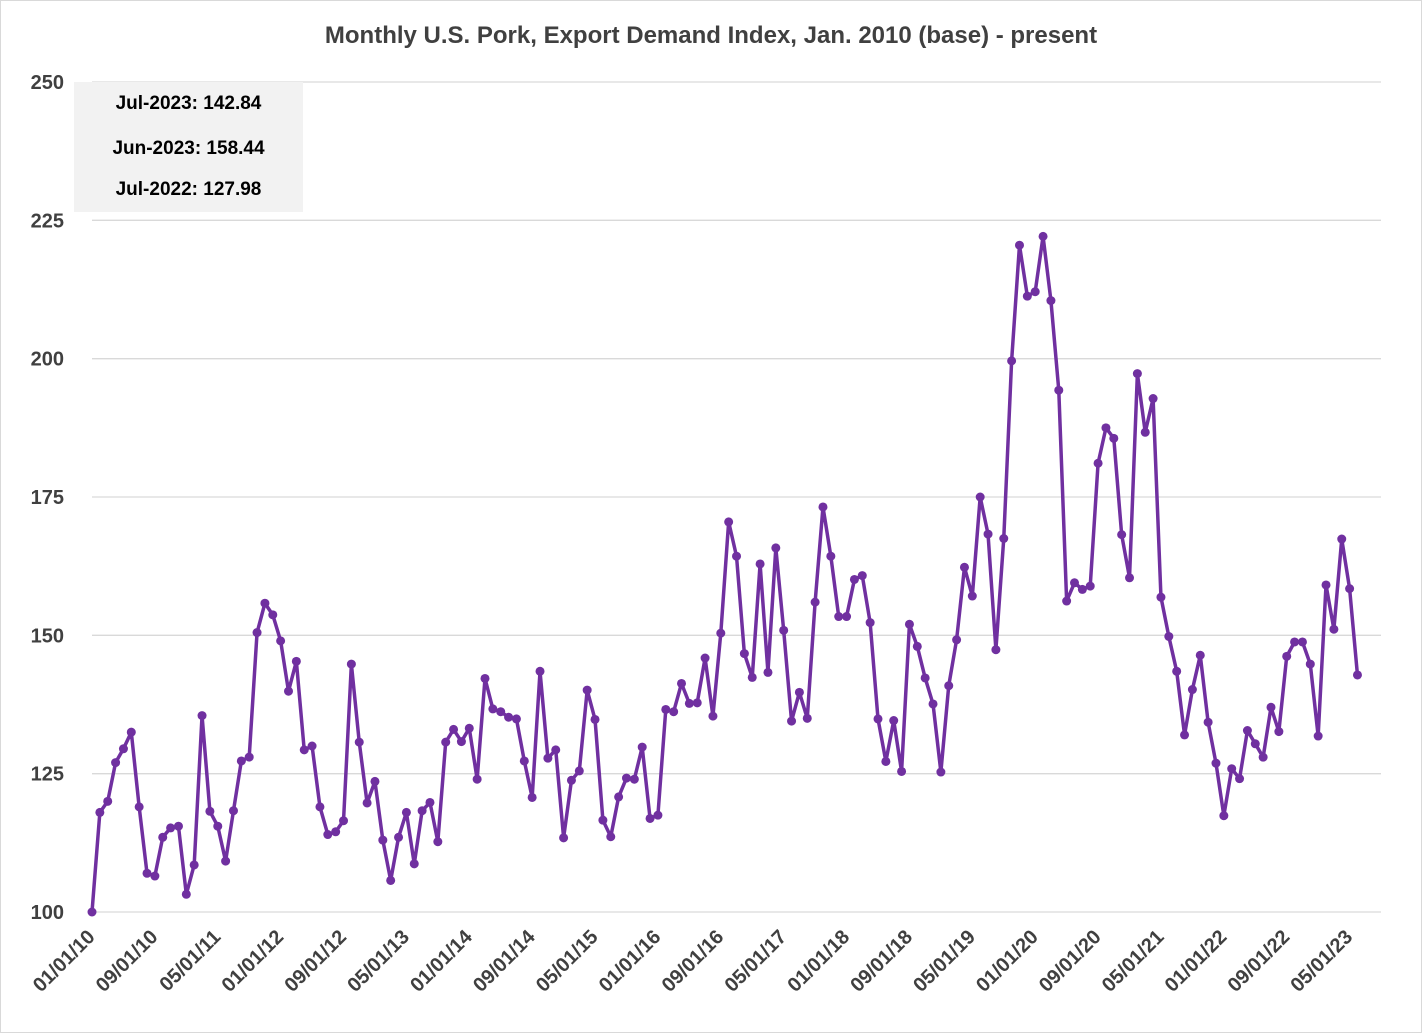 Image resolution: width=1422 pixels, height=1033 pixels. What do you see at coordinates (567, 961) in the screenshot?
I see `x-tick-label: 05/01/15` at bounding box center [567, 961].